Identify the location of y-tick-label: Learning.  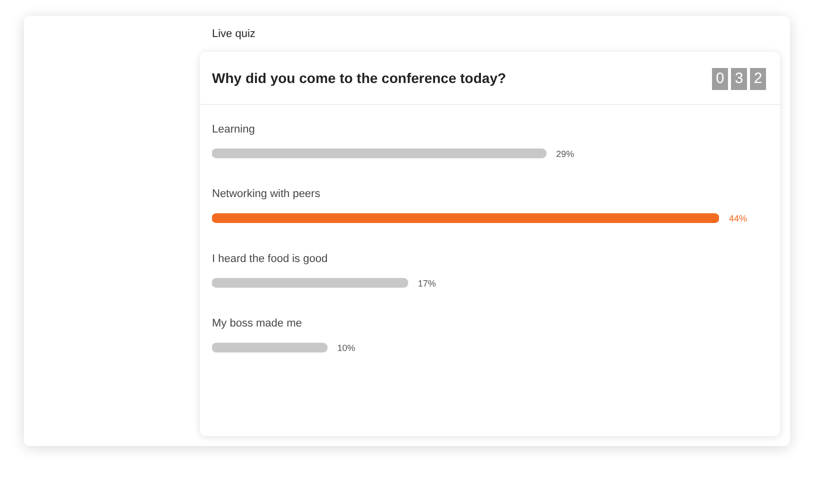
(233, 129).